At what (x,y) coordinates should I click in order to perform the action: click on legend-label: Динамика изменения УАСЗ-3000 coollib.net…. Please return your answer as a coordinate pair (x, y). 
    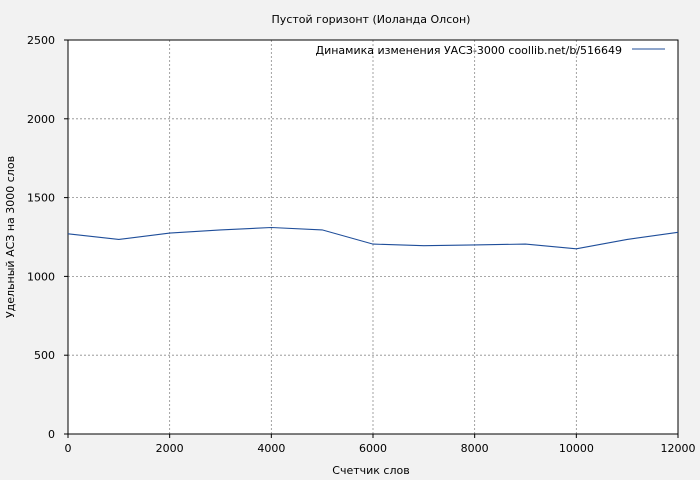
    Looking at the image, I should click on (469, 50).